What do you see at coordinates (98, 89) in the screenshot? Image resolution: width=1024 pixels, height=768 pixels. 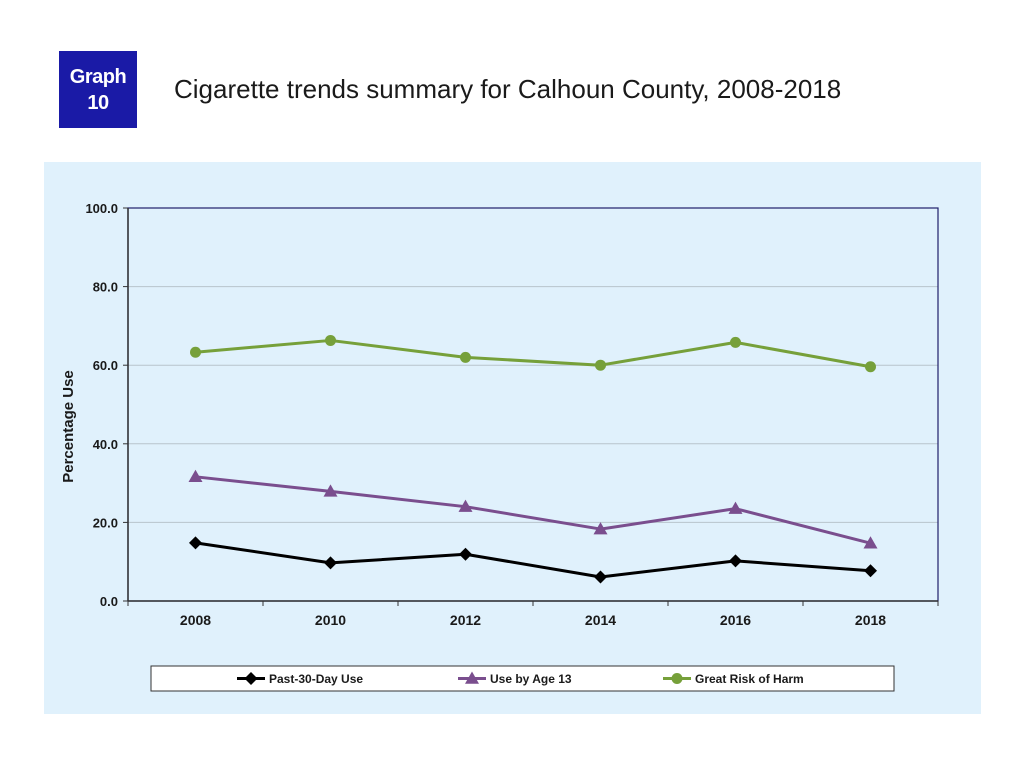 I see `graph-badge: Graph 10` at bounding box center [98, 89].